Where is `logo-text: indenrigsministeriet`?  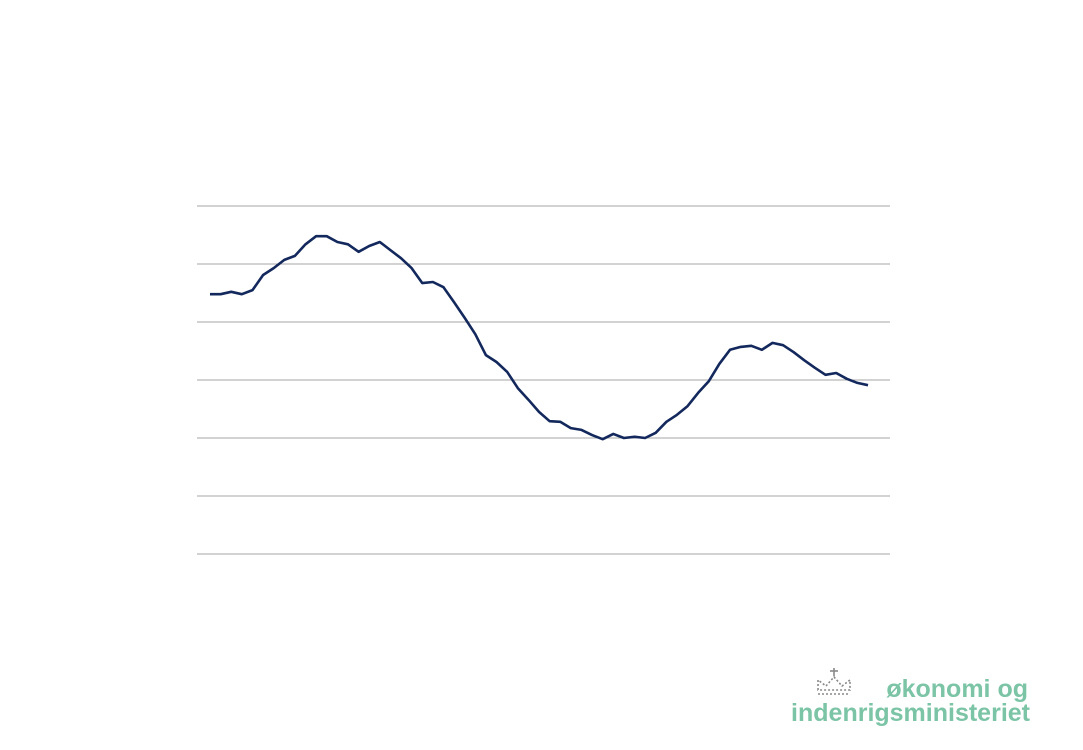
logo-text: indenrigsministeriet is located at coordinates (911, 713).